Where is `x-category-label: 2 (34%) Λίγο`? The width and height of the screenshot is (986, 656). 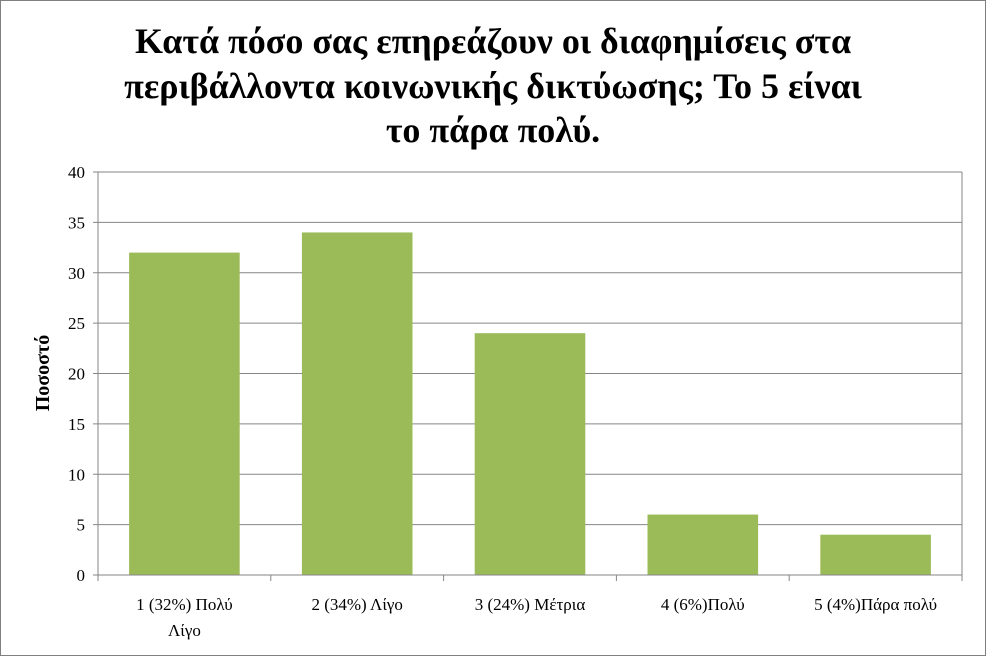
x-category-label: 2 (34%) Λίγο is located at coordinates (356, 604).